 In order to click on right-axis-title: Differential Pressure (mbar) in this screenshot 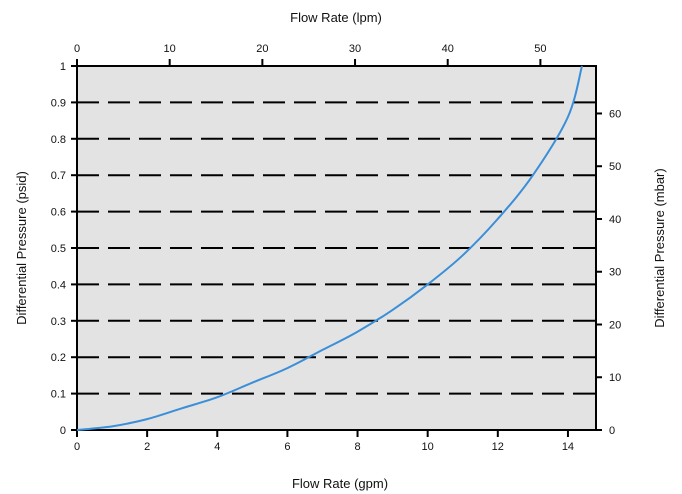, I will do `click(659, 247)`.